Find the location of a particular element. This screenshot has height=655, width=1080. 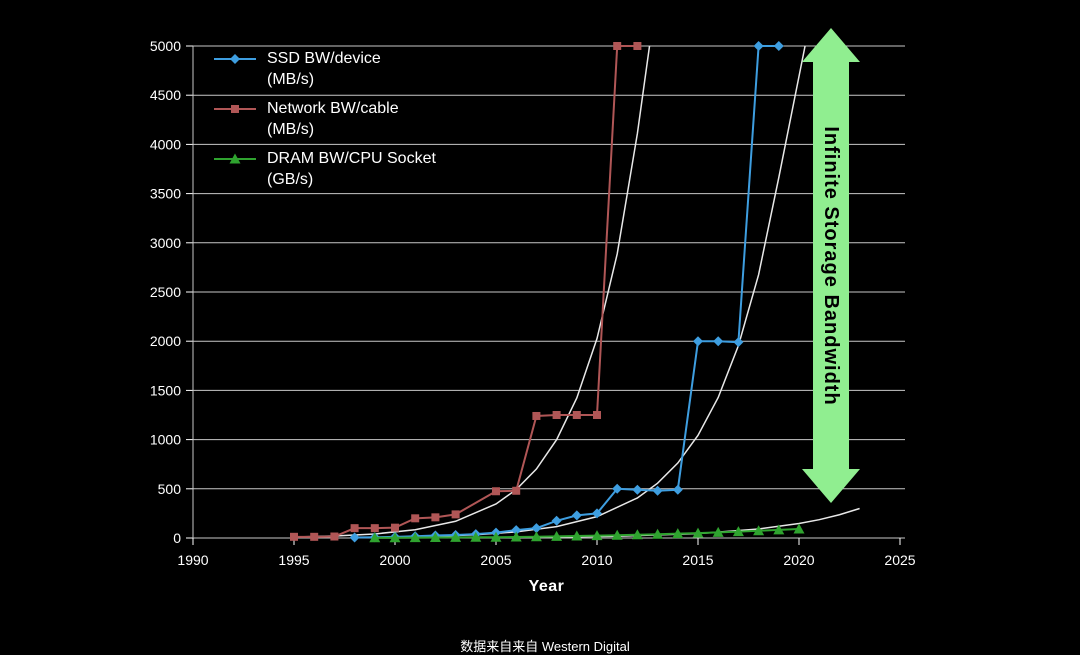

svg-text: 1990 is located at coordinates (192, 560).